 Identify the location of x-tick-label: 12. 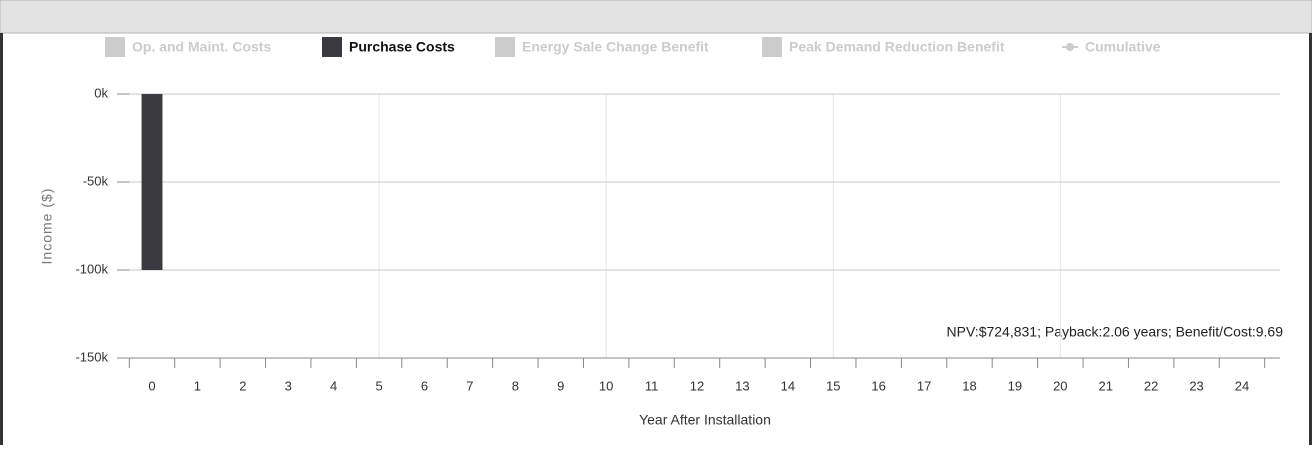
(697, 385).